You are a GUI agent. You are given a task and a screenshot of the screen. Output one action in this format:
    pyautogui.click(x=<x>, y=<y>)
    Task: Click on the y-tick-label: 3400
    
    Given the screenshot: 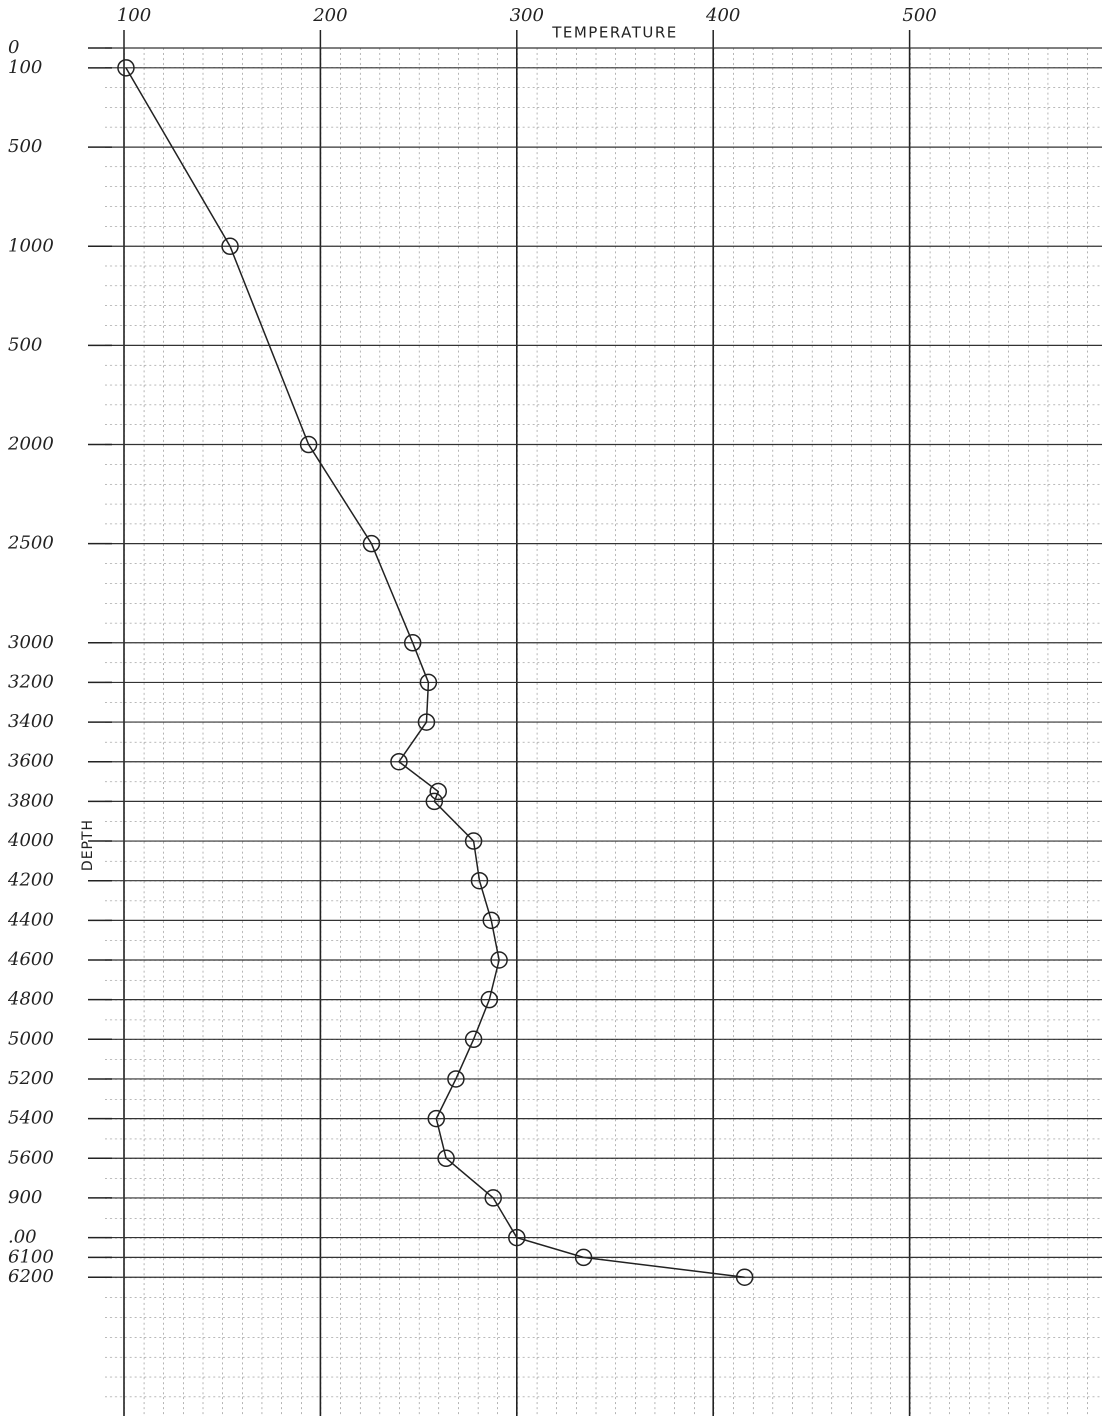 What is the action you would take?
    pyautogui.click(x=31, y=721)
    